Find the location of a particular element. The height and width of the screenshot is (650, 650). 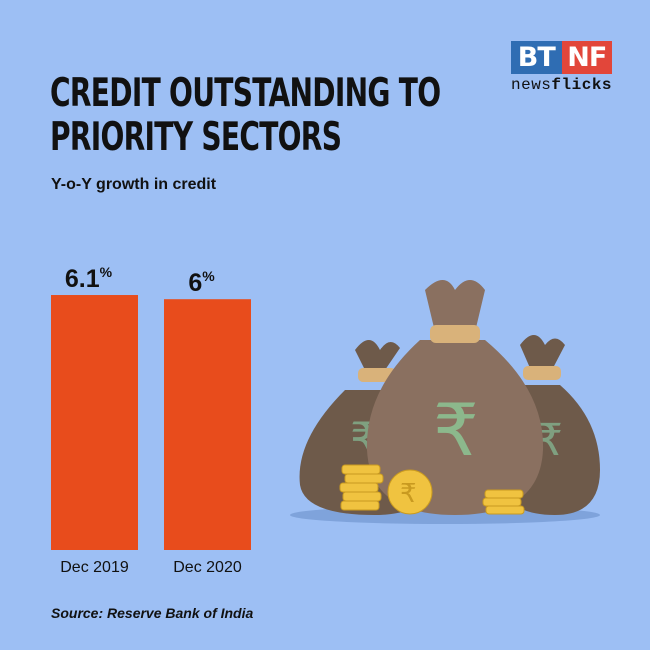

page-title: CREDIT OUTSTANDING TO PRIORITY SECTORS is located at coordinates (245, 115).